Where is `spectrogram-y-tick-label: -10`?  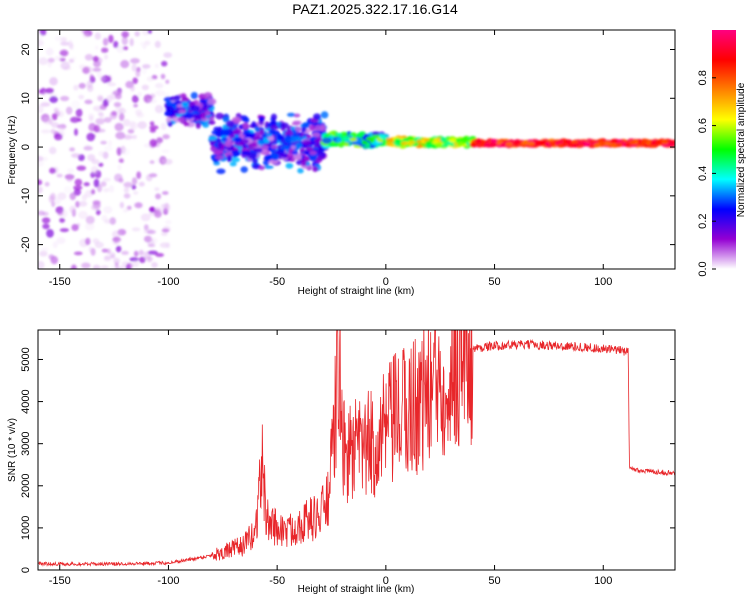
spectrogram-y-tick-label: -10 is located at coordinates (26, 196).